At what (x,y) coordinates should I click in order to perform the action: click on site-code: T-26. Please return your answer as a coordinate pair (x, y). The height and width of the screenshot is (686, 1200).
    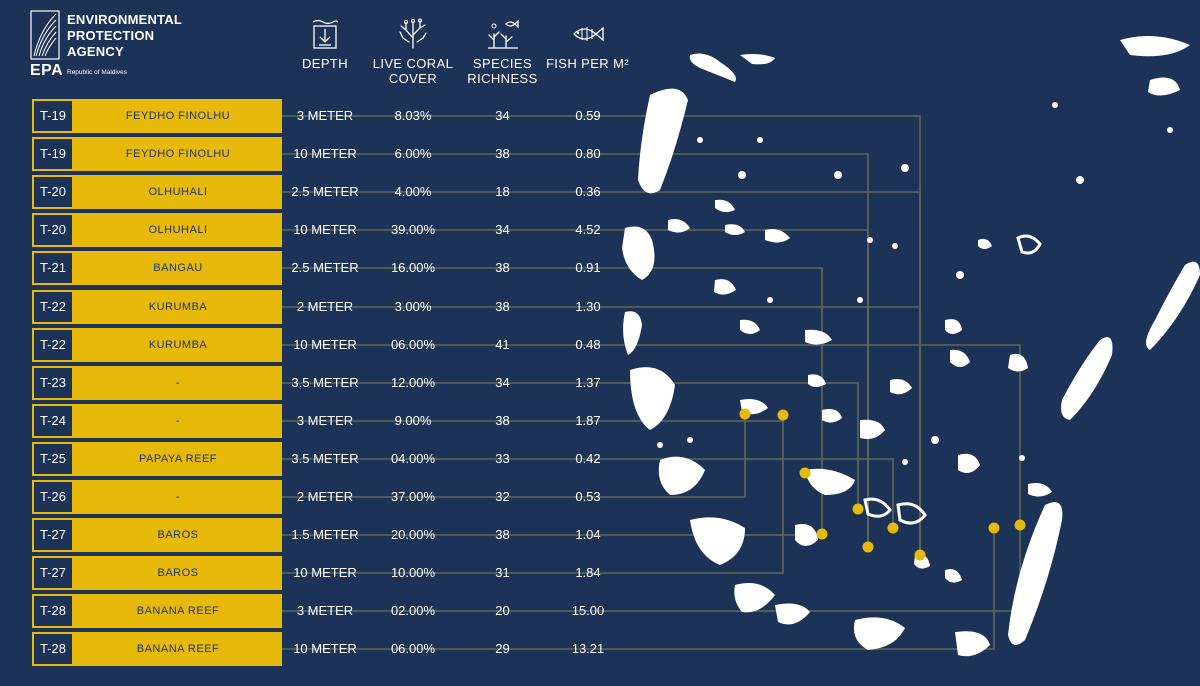
    Looking at the image, I should click on (53, 497).